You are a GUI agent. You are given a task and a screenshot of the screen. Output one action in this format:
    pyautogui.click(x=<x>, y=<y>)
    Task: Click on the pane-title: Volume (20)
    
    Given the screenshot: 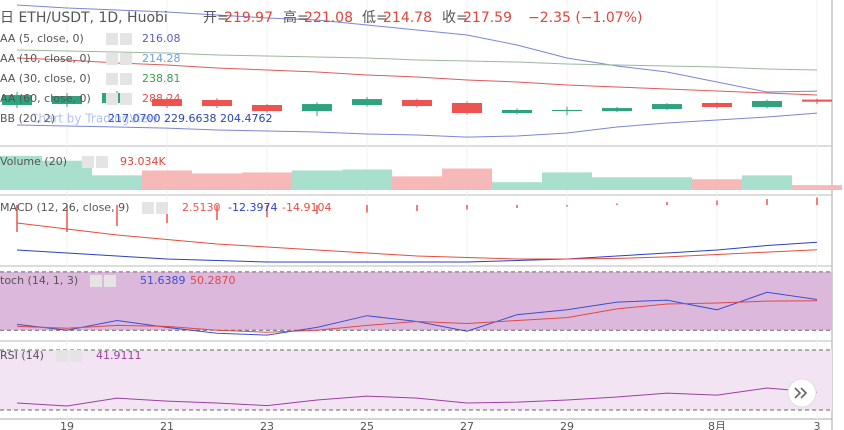 What is the action you would take?
    pyautogui.click(x=33, y=161)
    